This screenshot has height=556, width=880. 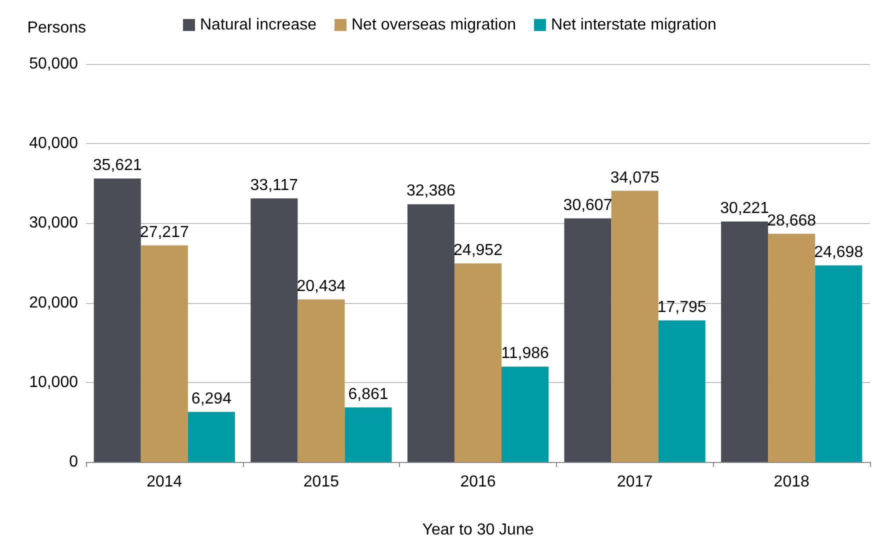 I want to click on y-axis-title: Persons, so click(x=56, y=28).